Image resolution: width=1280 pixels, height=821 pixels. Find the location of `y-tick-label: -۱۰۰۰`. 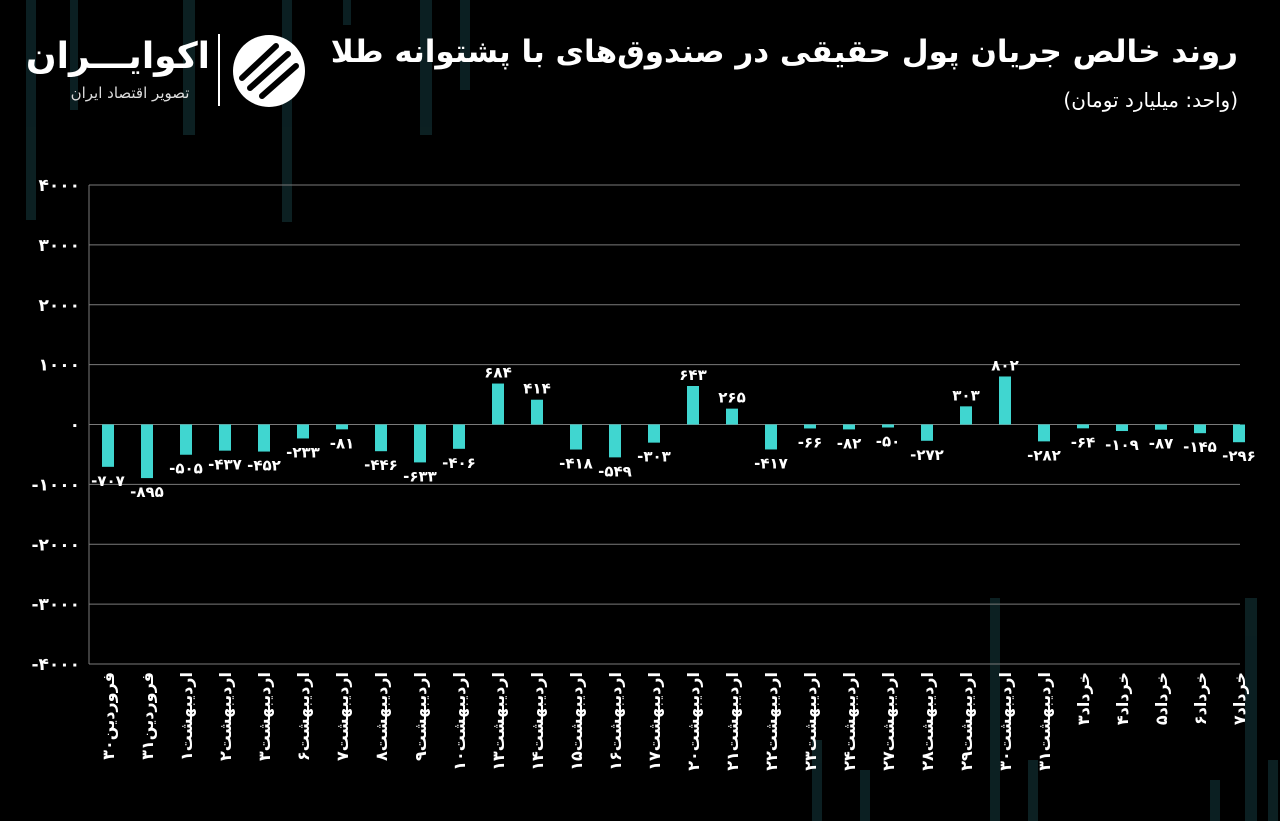

y-tick-label: -۱۰۰۰ is located at coordinates (55, 485).